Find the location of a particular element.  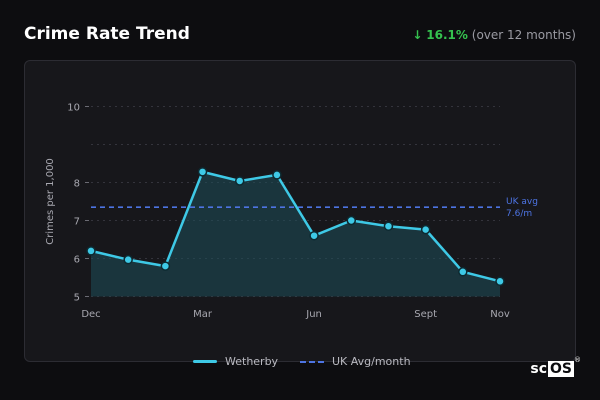

y-tick-label: 10 is located at coordinates (73, 108).